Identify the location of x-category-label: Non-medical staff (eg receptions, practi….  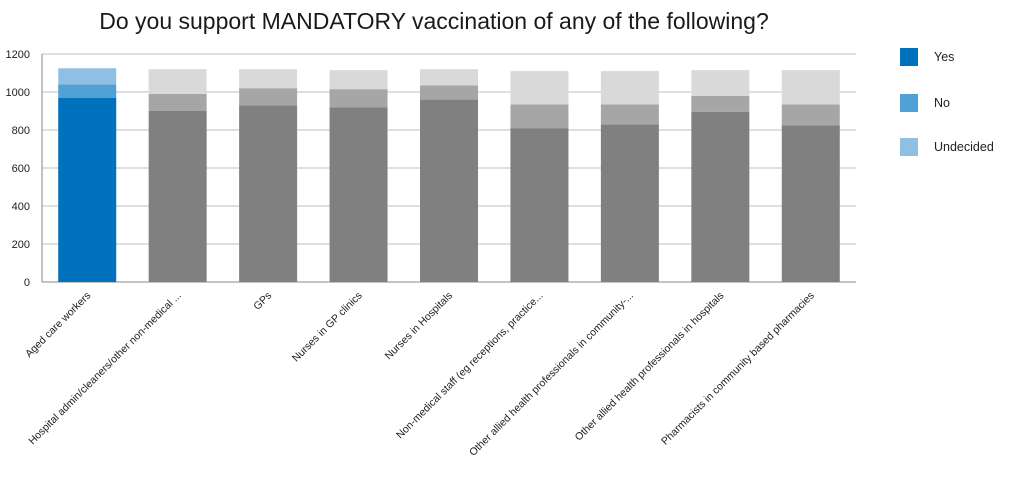
(470, 366).